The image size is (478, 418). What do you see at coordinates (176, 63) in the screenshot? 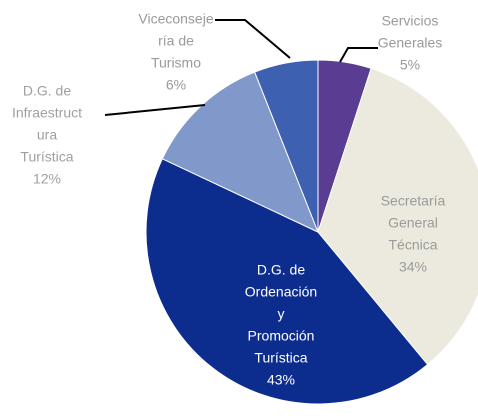
I see `slice-label: Turismo` at bounding box center [176, 63].